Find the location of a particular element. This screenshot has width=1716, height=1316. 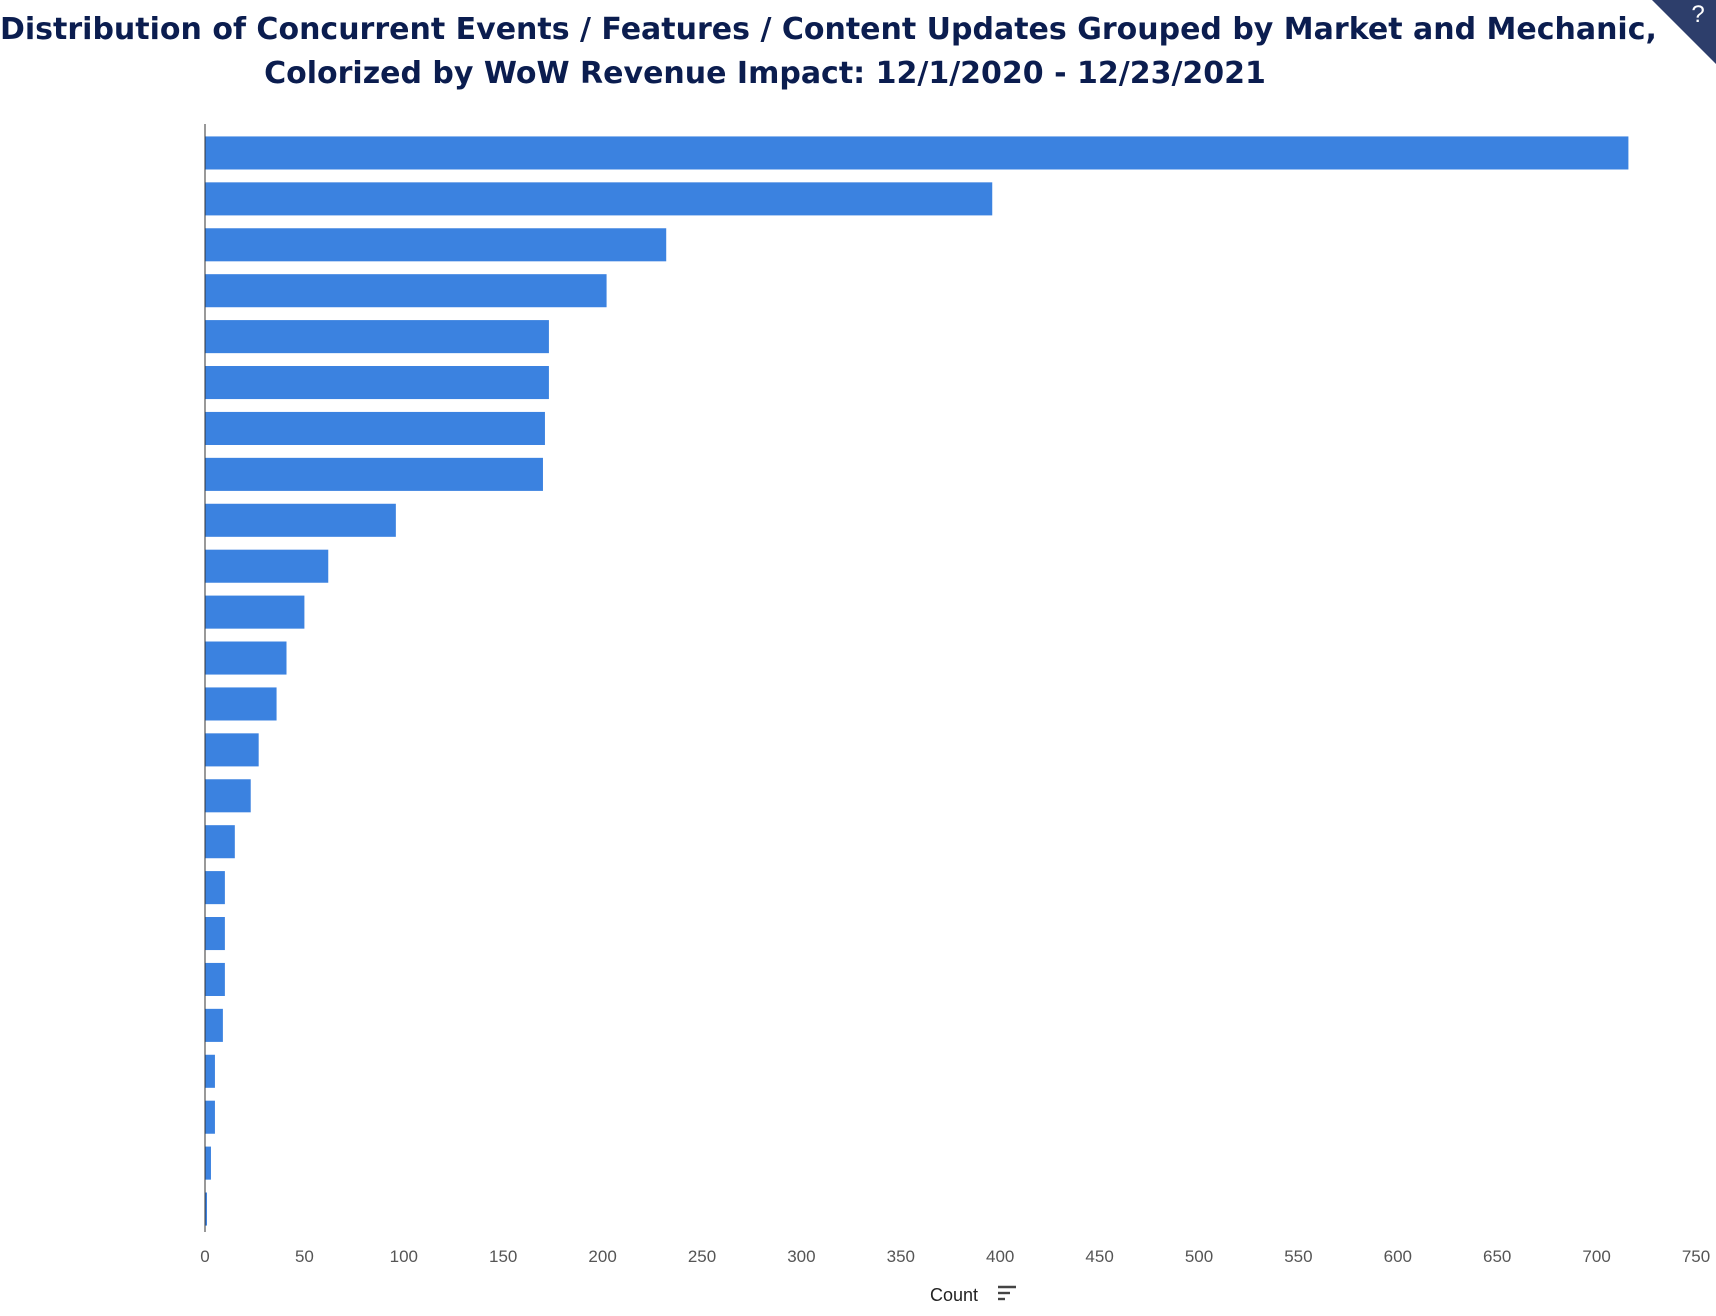

help-badge: ? is located at coordinates (1684, 32).